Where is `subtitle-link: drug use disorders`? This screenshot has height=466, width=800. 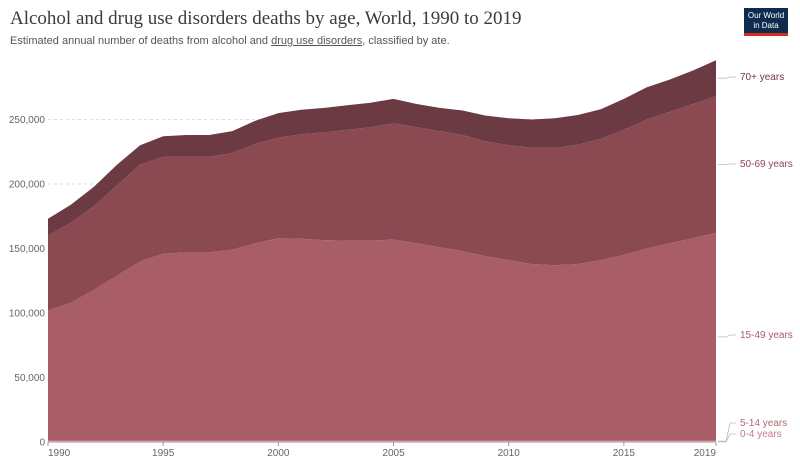
subtitle-link: drug use disorders is located at coordinates (317, 41).